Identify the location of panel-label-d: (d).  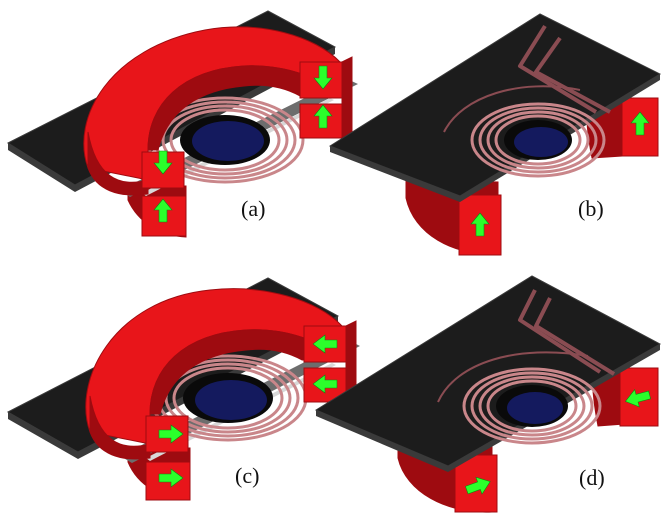
(592, 477).